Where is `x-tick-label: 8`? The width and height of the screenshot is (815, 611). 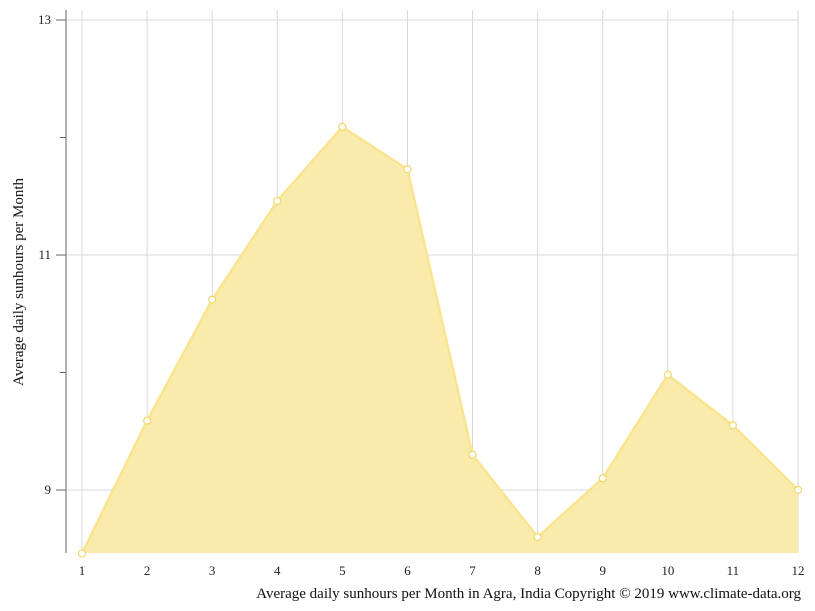
x-tick-label: 8 is located at coordinates (537, 570).